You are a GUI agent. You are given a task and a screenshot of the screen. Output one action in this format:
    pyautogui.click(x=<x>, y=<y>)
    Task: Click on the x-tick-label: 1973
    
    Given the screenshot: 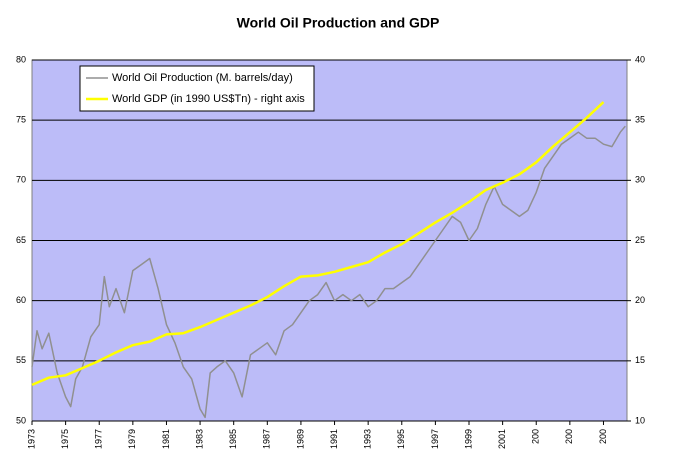 What is the action you would take?
    pyautogui.click(x=31, y=439)
    